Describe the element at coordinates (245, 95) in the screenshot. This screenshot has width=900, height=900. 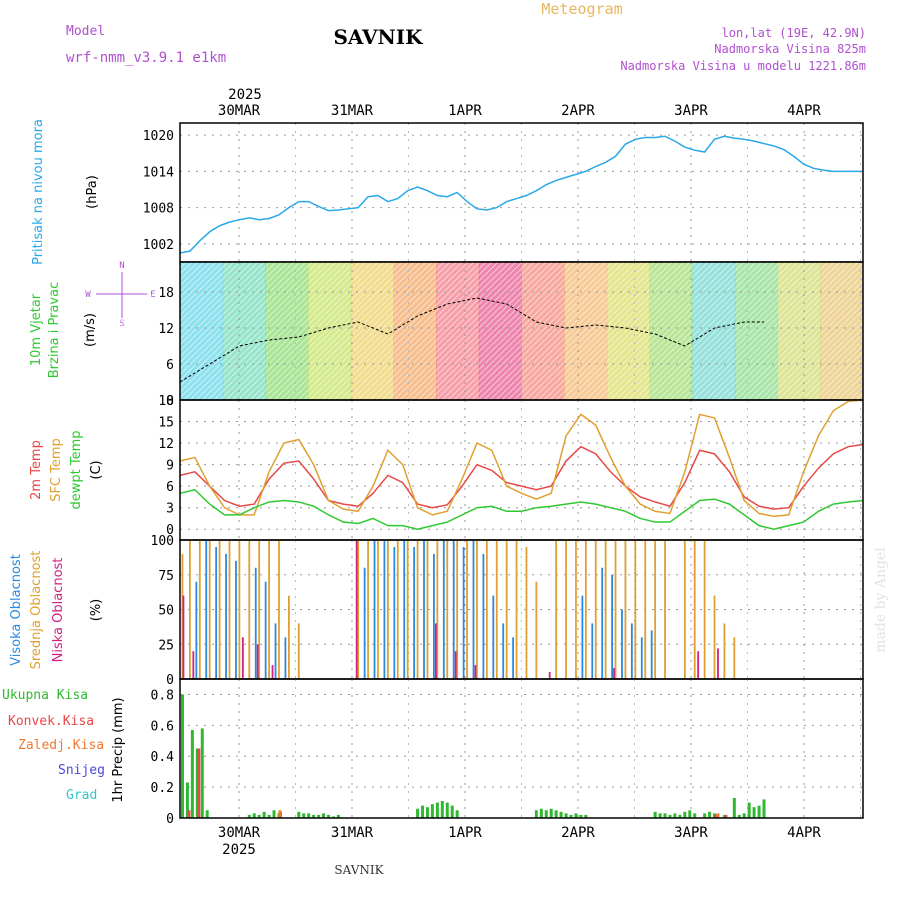
I see `top-year-label: 2025` at that location.